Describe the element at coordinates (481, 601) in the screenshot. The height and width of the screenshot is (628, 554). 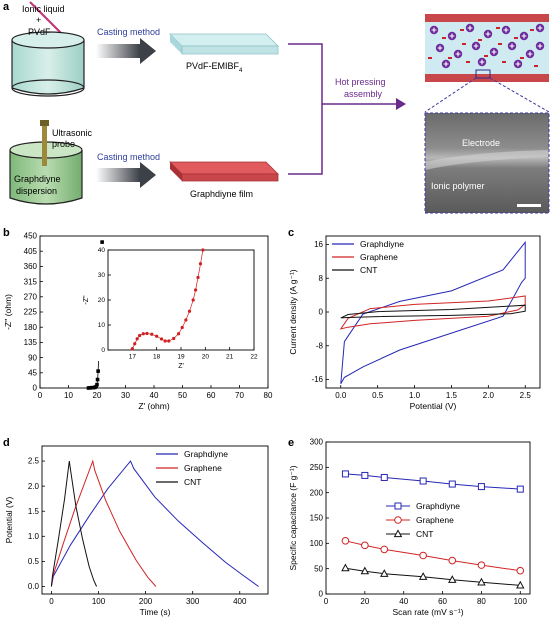
I see `x-tick-label: 80` at that location.